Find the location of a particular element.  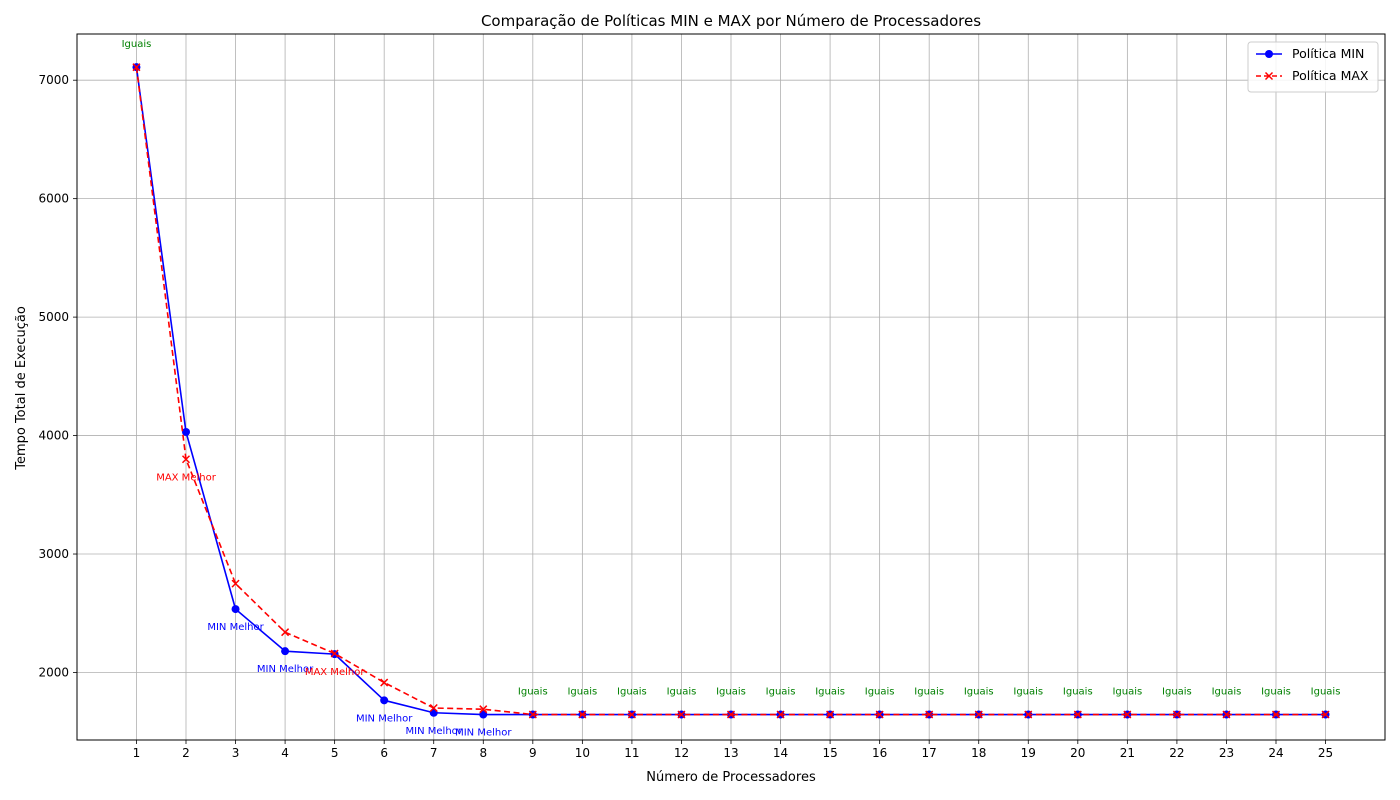

x-tick-label: 17 is located at coordinates (929, 753).